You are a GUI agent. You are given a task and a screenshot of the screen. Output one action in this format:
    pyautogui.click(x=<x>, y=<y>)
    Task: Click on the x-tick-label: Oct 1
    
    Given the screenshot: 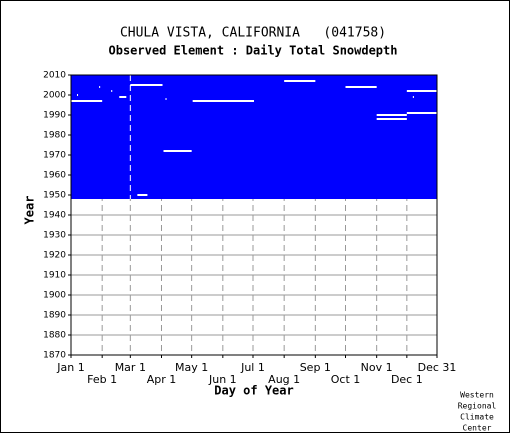 What is the action you would take?
    pyautogui.click(x=346, y=379)
    